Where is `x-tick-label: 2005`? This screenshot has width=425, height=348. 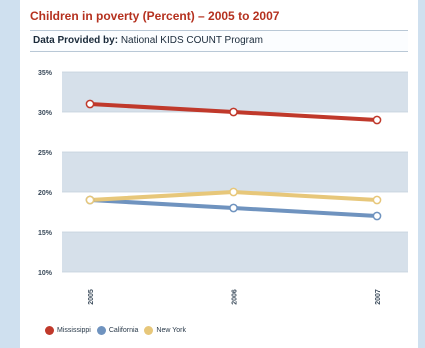
x-tick-label: 2005 is located at coordinates (91, 297).